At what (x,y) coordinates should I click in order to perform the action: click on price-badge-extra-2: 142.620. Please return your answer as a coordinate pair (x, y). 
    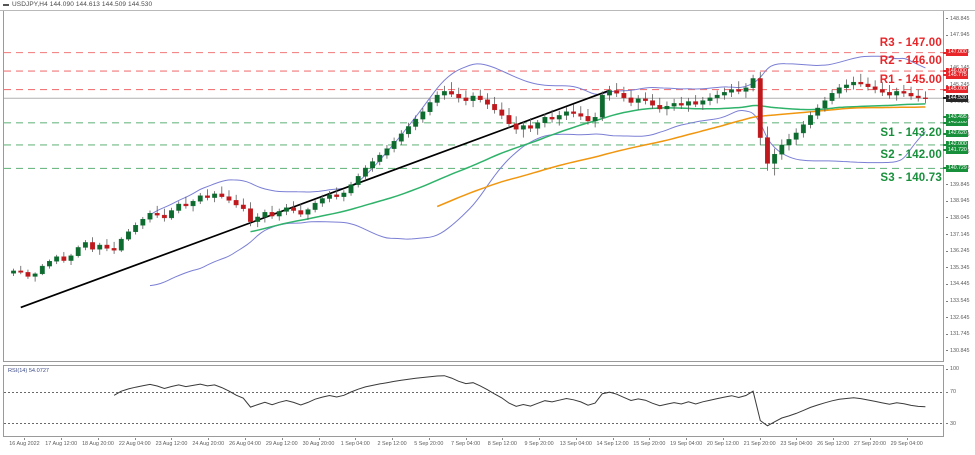
    Looking at the image, I should click on (955, 133).